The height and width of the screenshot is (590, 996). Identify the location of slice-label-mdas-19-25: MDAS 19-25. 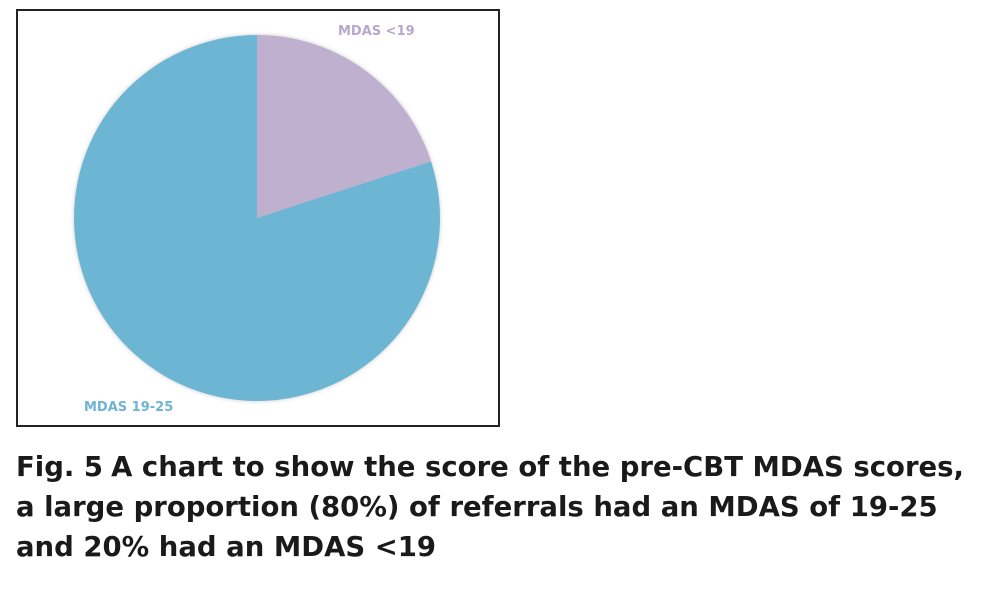
(129, 407).